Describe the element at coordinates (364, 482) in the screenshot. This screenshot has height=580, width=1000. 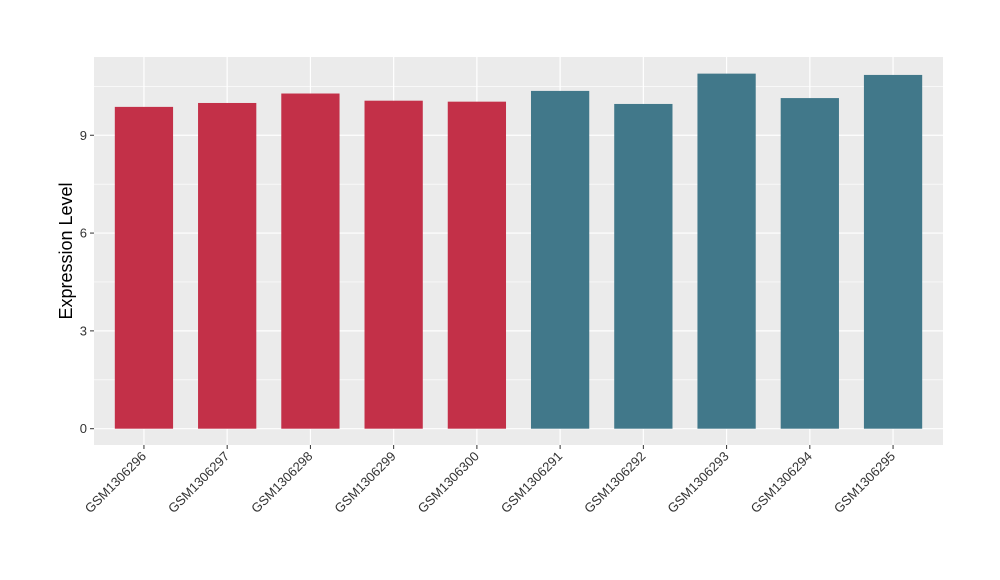
I see `x-tick-label: GSM1306299` at that location.